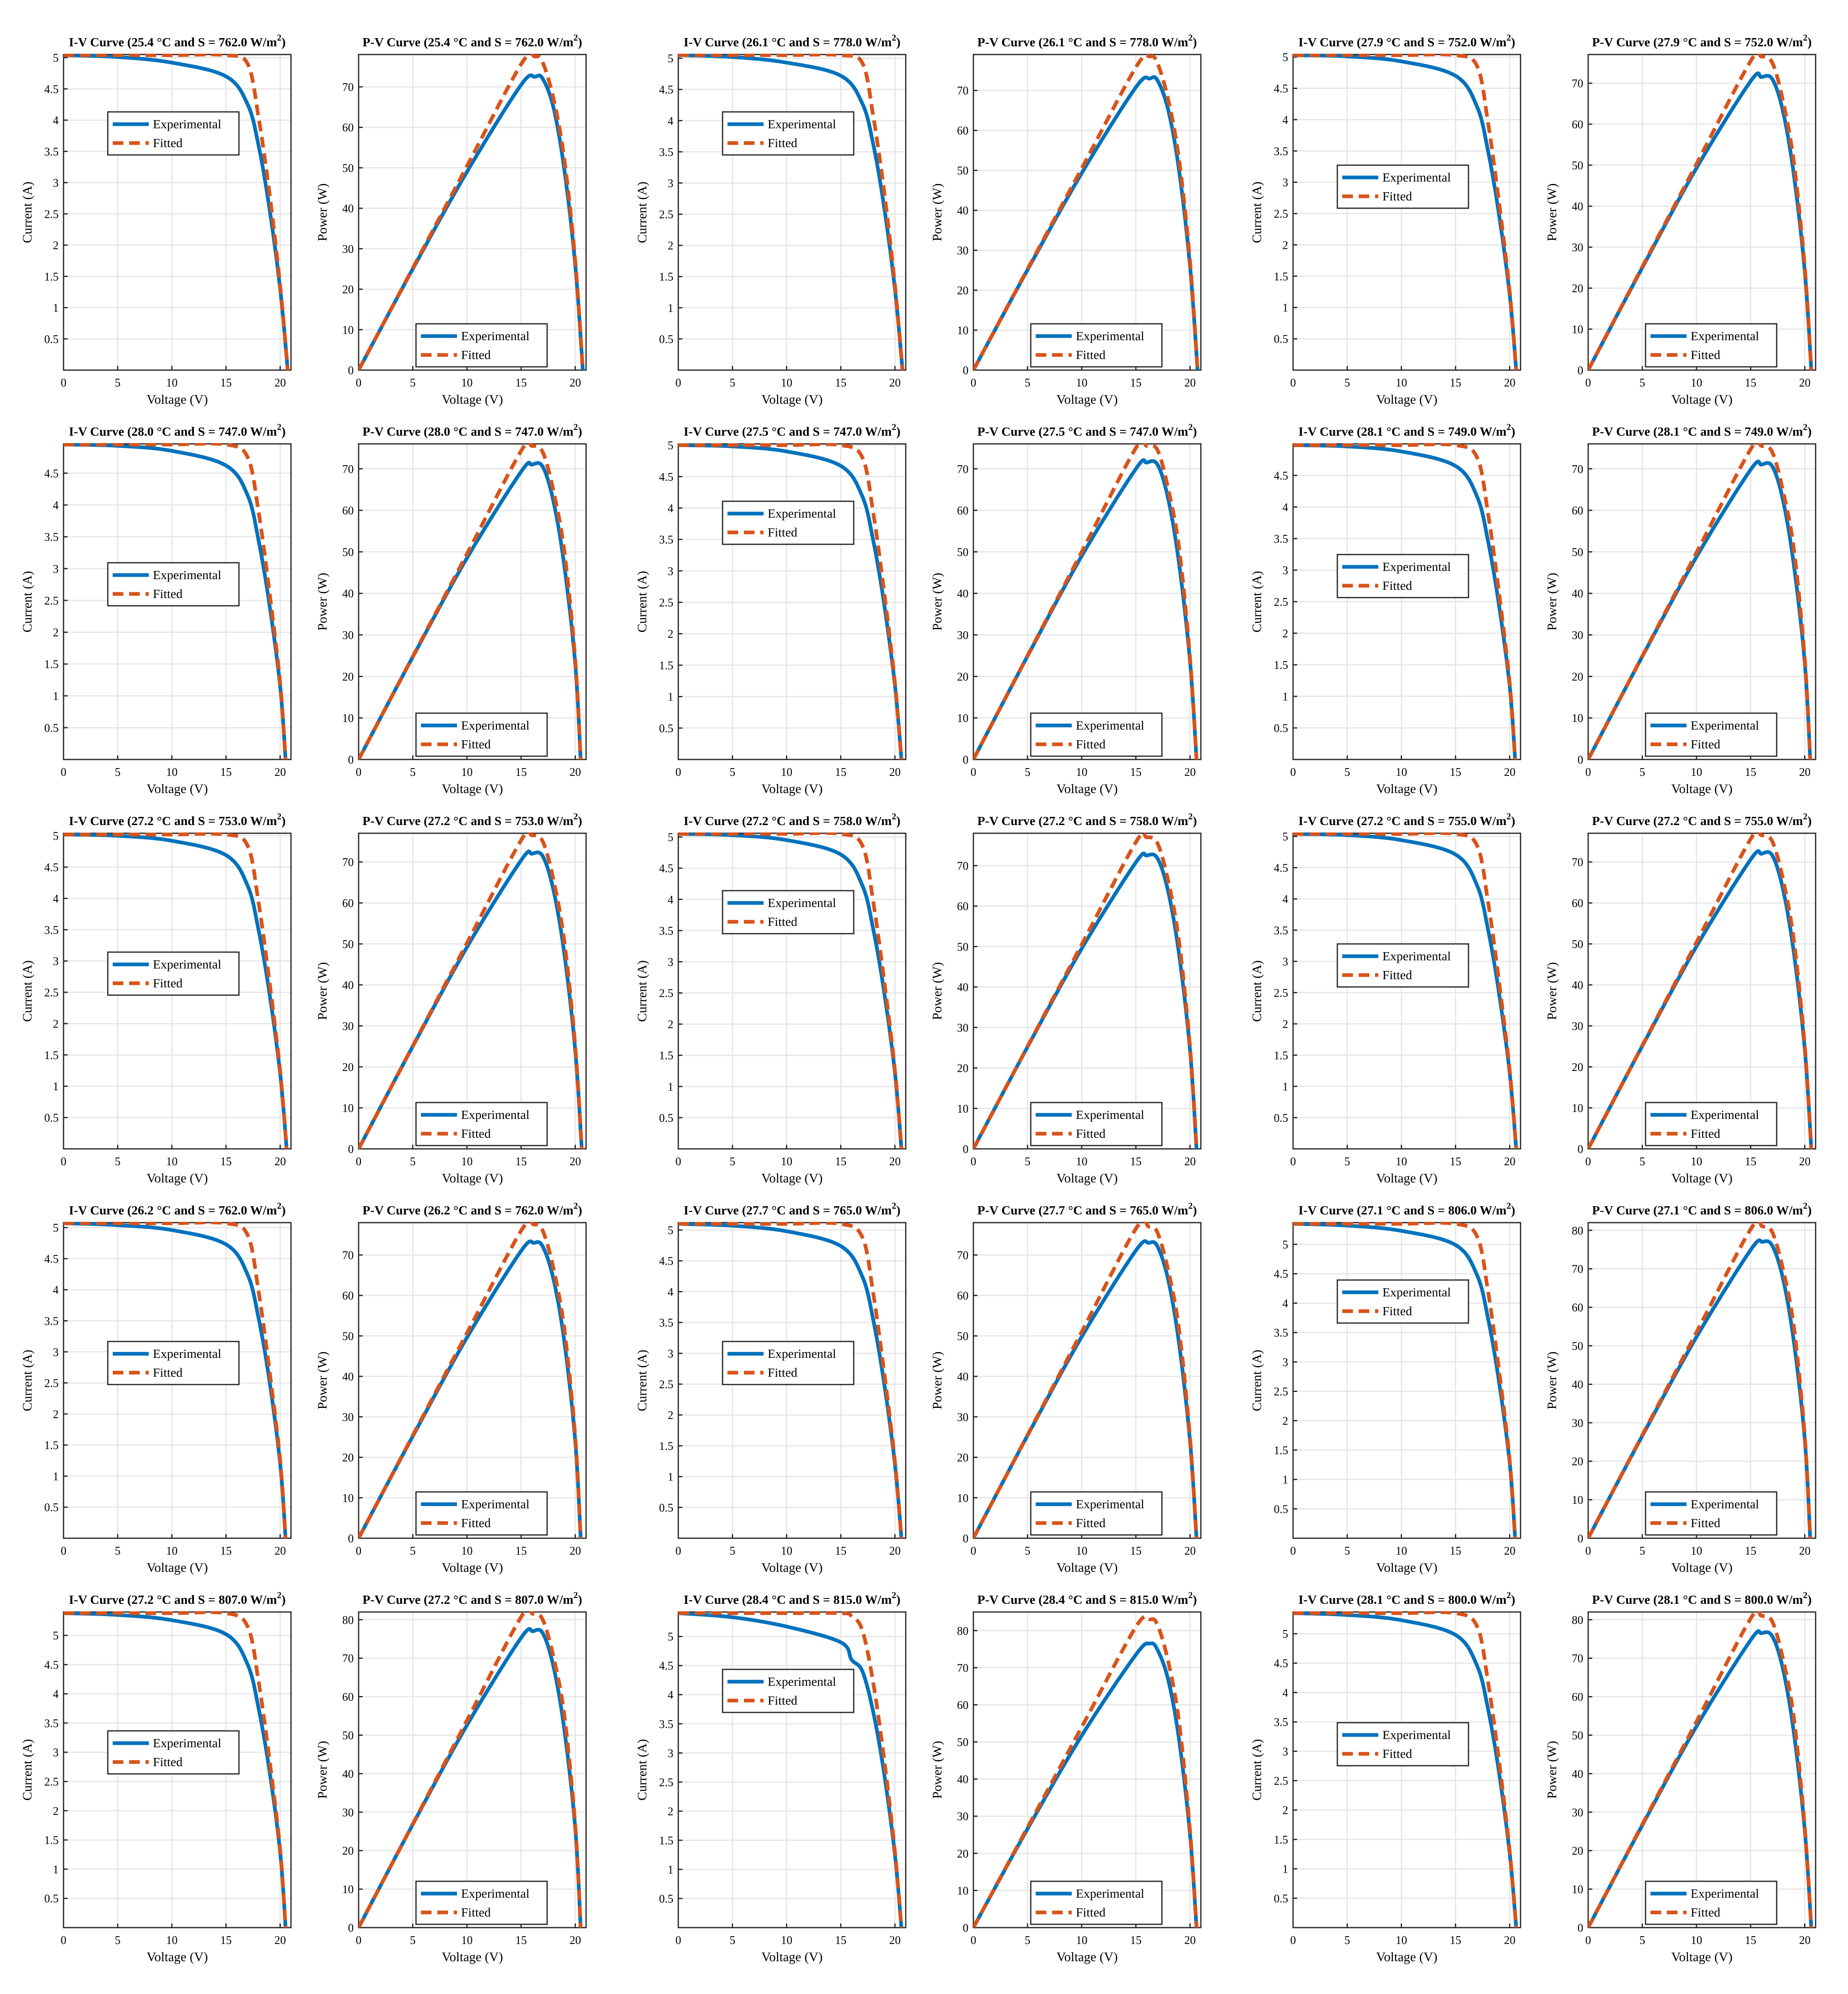 The image size is (1848, 1994). Describe the element at coordinates (1087, 40) in the screenshot. I see `chart-title: P-V Curve (26.1 °C and S = 778.0 W/m2)` at that location.